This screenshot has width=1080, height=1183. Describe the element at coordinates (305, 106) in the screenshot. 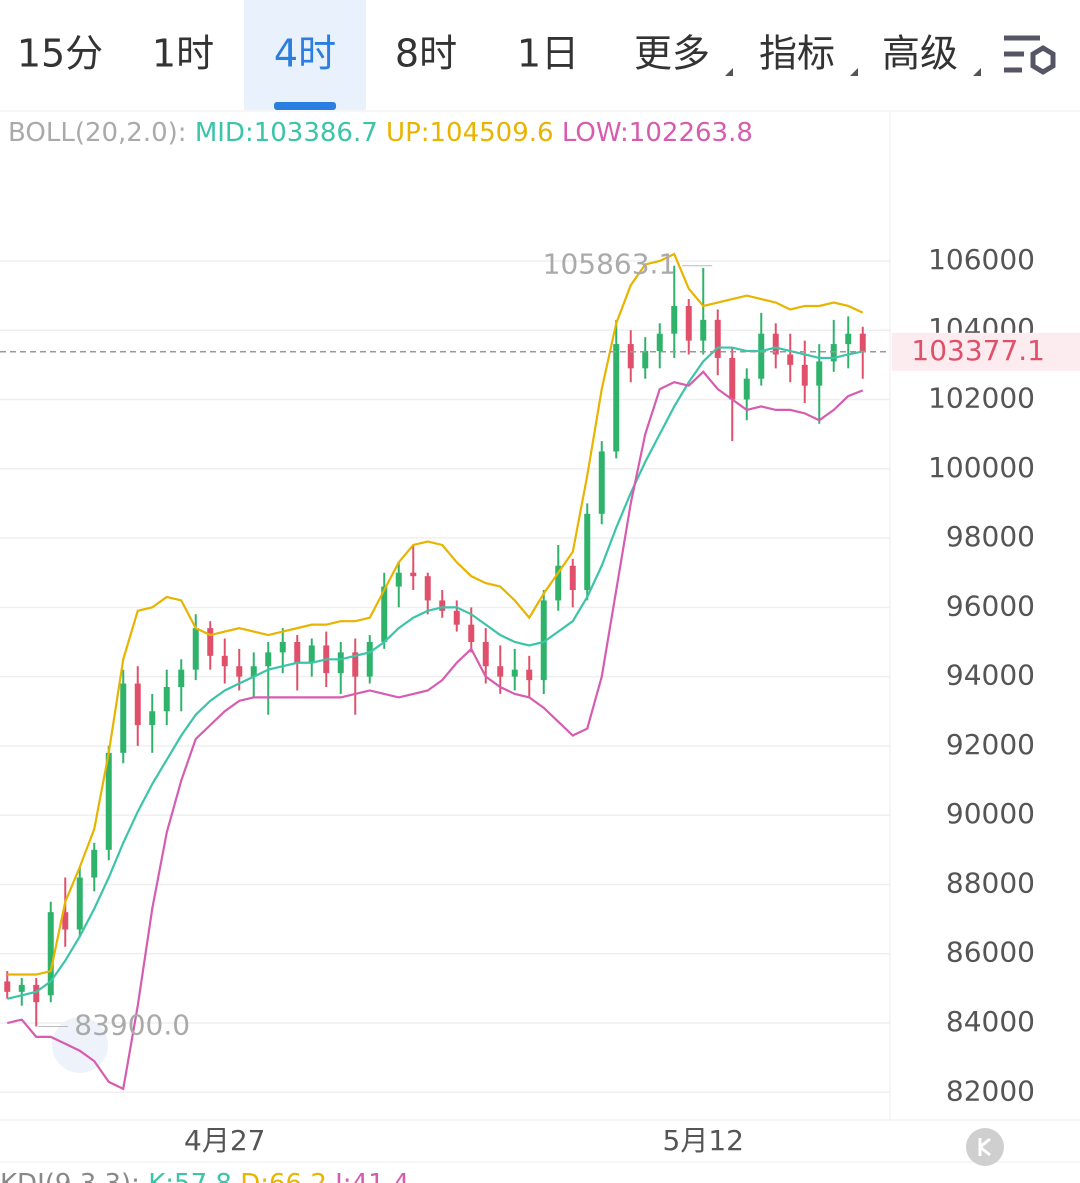

I see `active-tab-indicator` at that location.